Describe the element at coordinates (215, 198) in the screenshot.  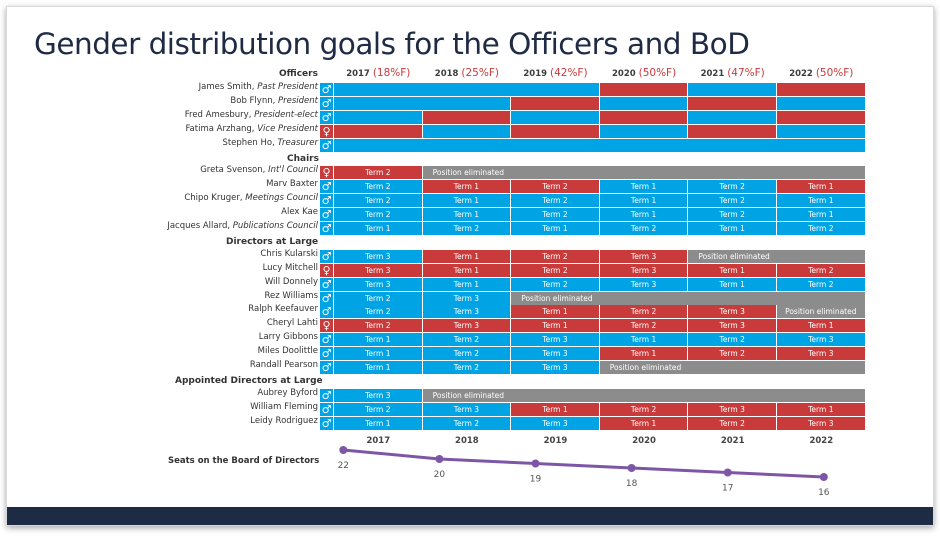
I see `member-name: Chipo Kruger,` at that location.